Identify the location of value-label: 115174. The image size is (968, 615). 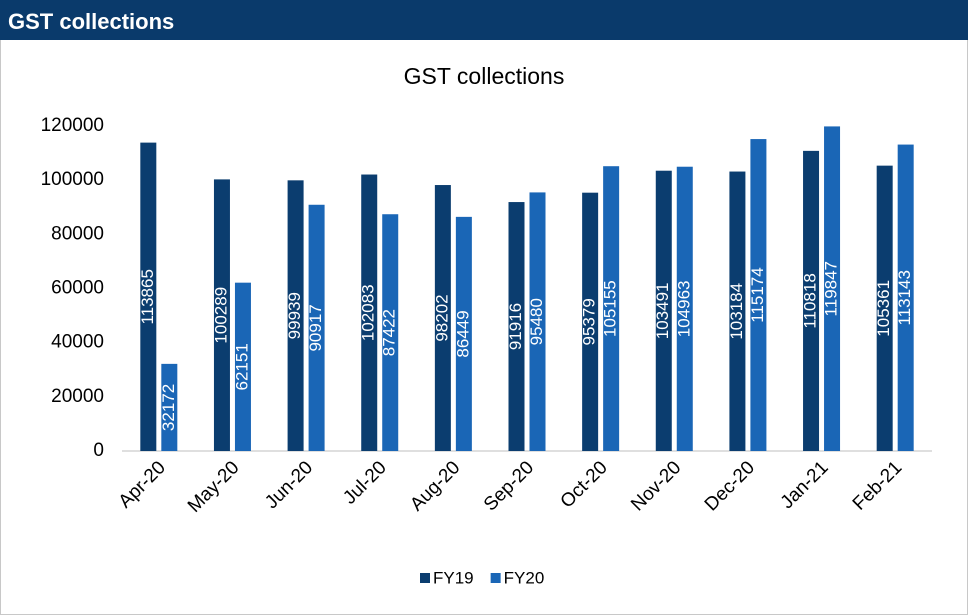
(757, 294).